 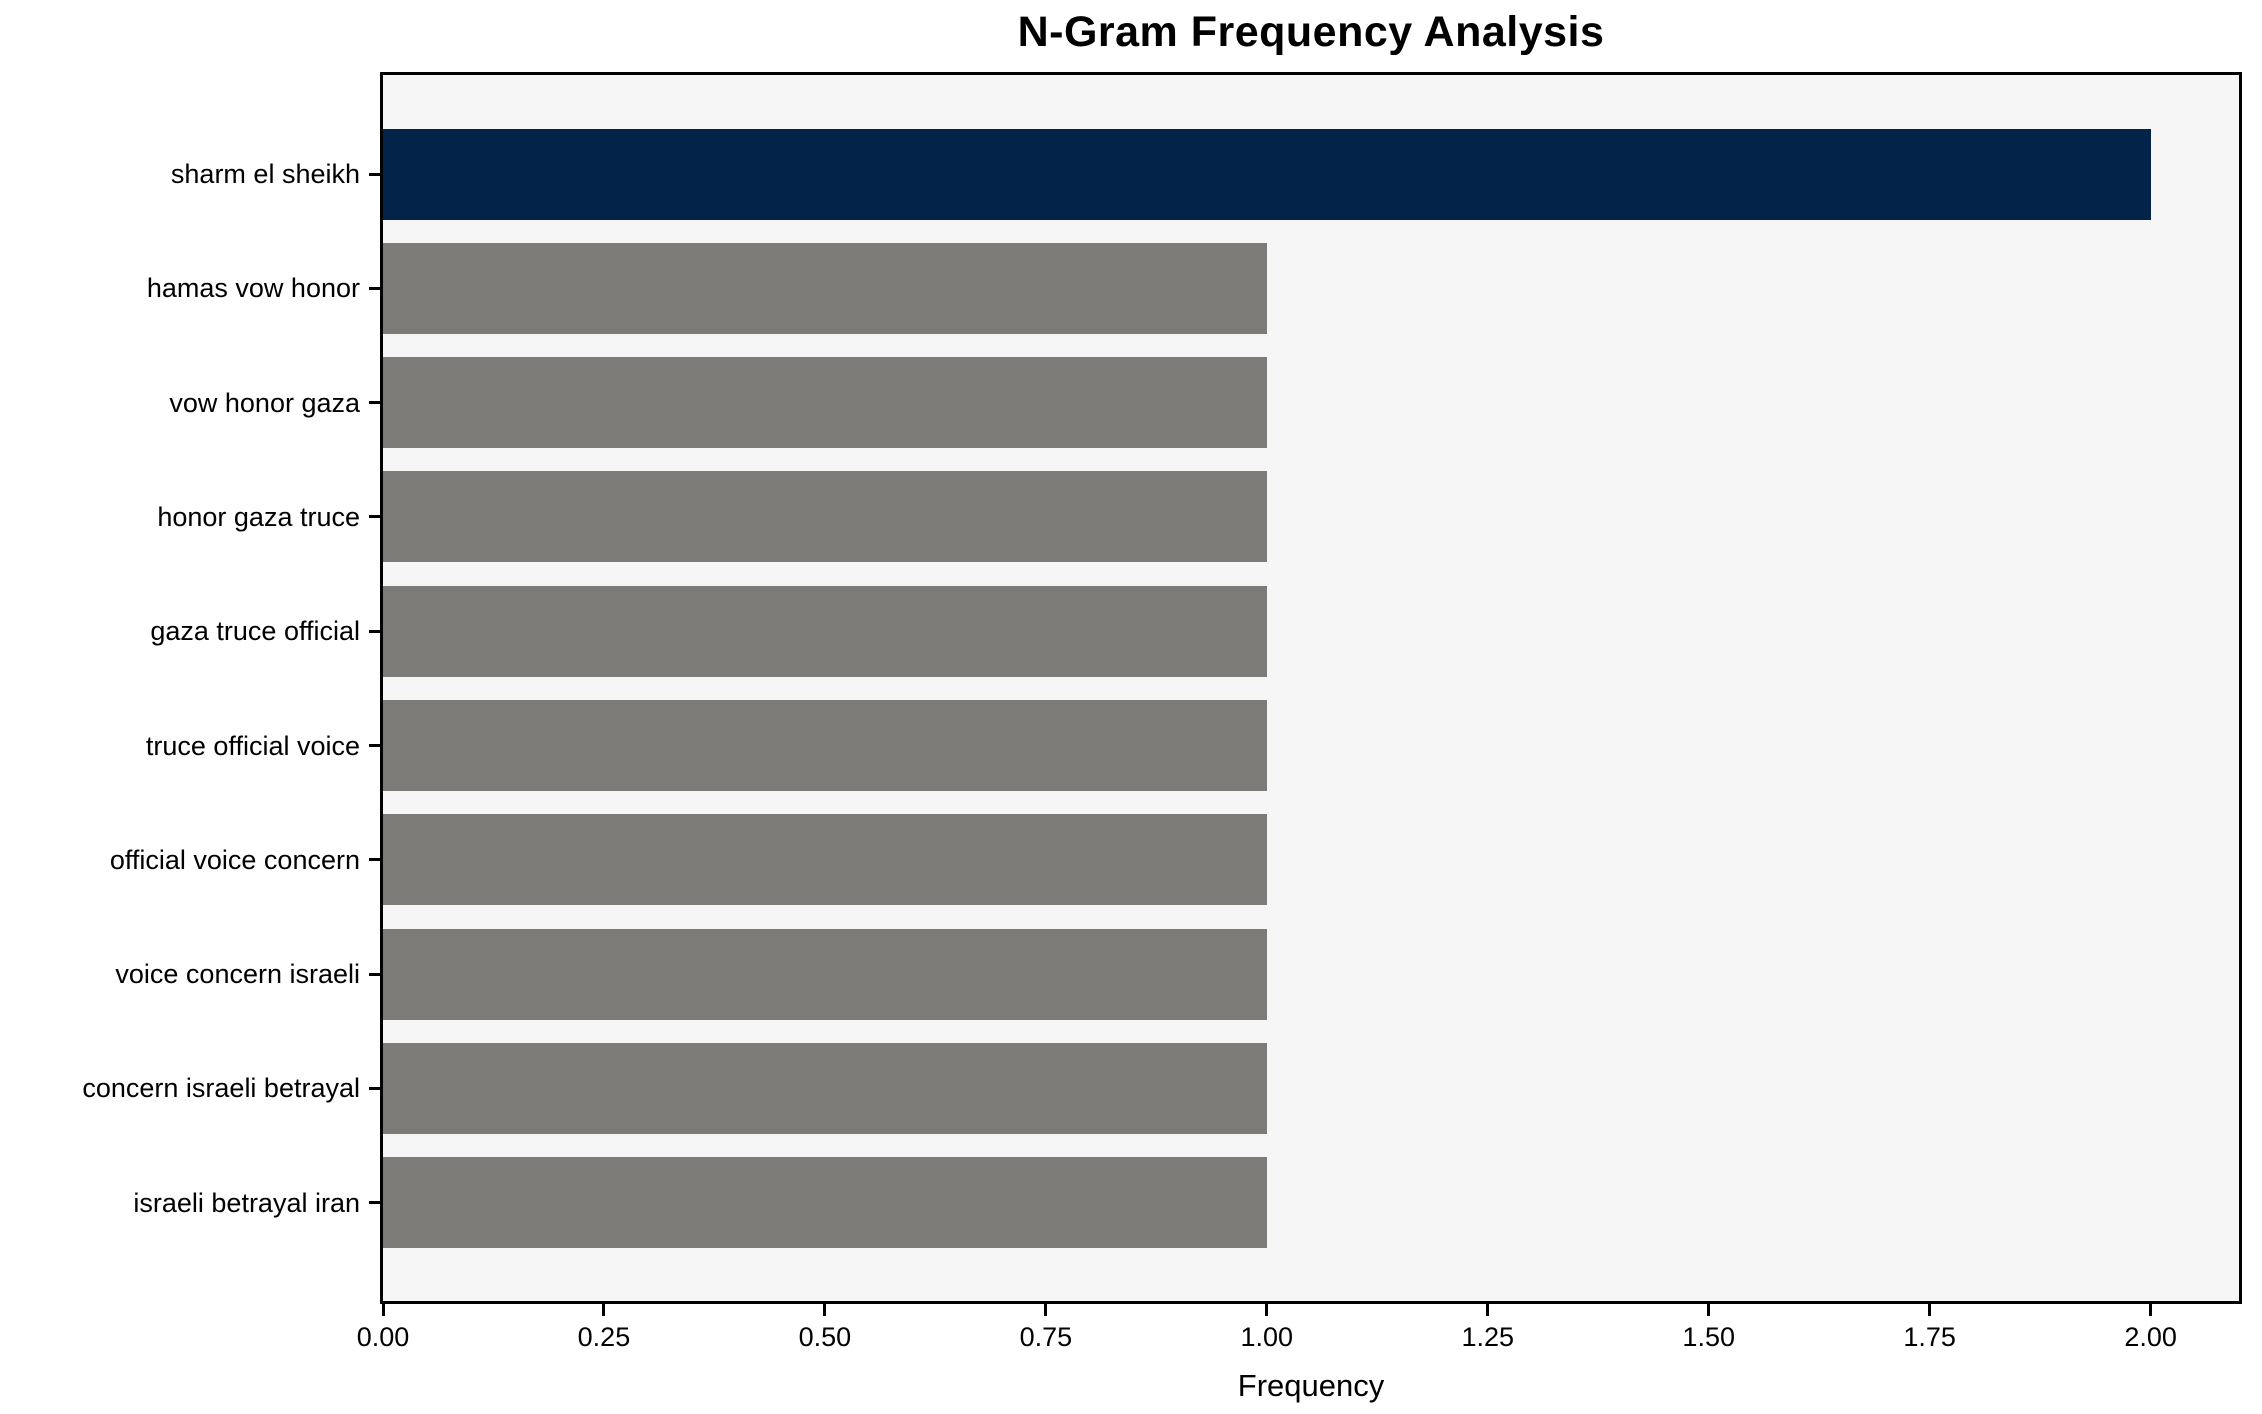 What do you see at coordinates (1267, 1337) in the screenshot?
I see `x-tick-label: 1.00` at bounding box center [1267, 1337].